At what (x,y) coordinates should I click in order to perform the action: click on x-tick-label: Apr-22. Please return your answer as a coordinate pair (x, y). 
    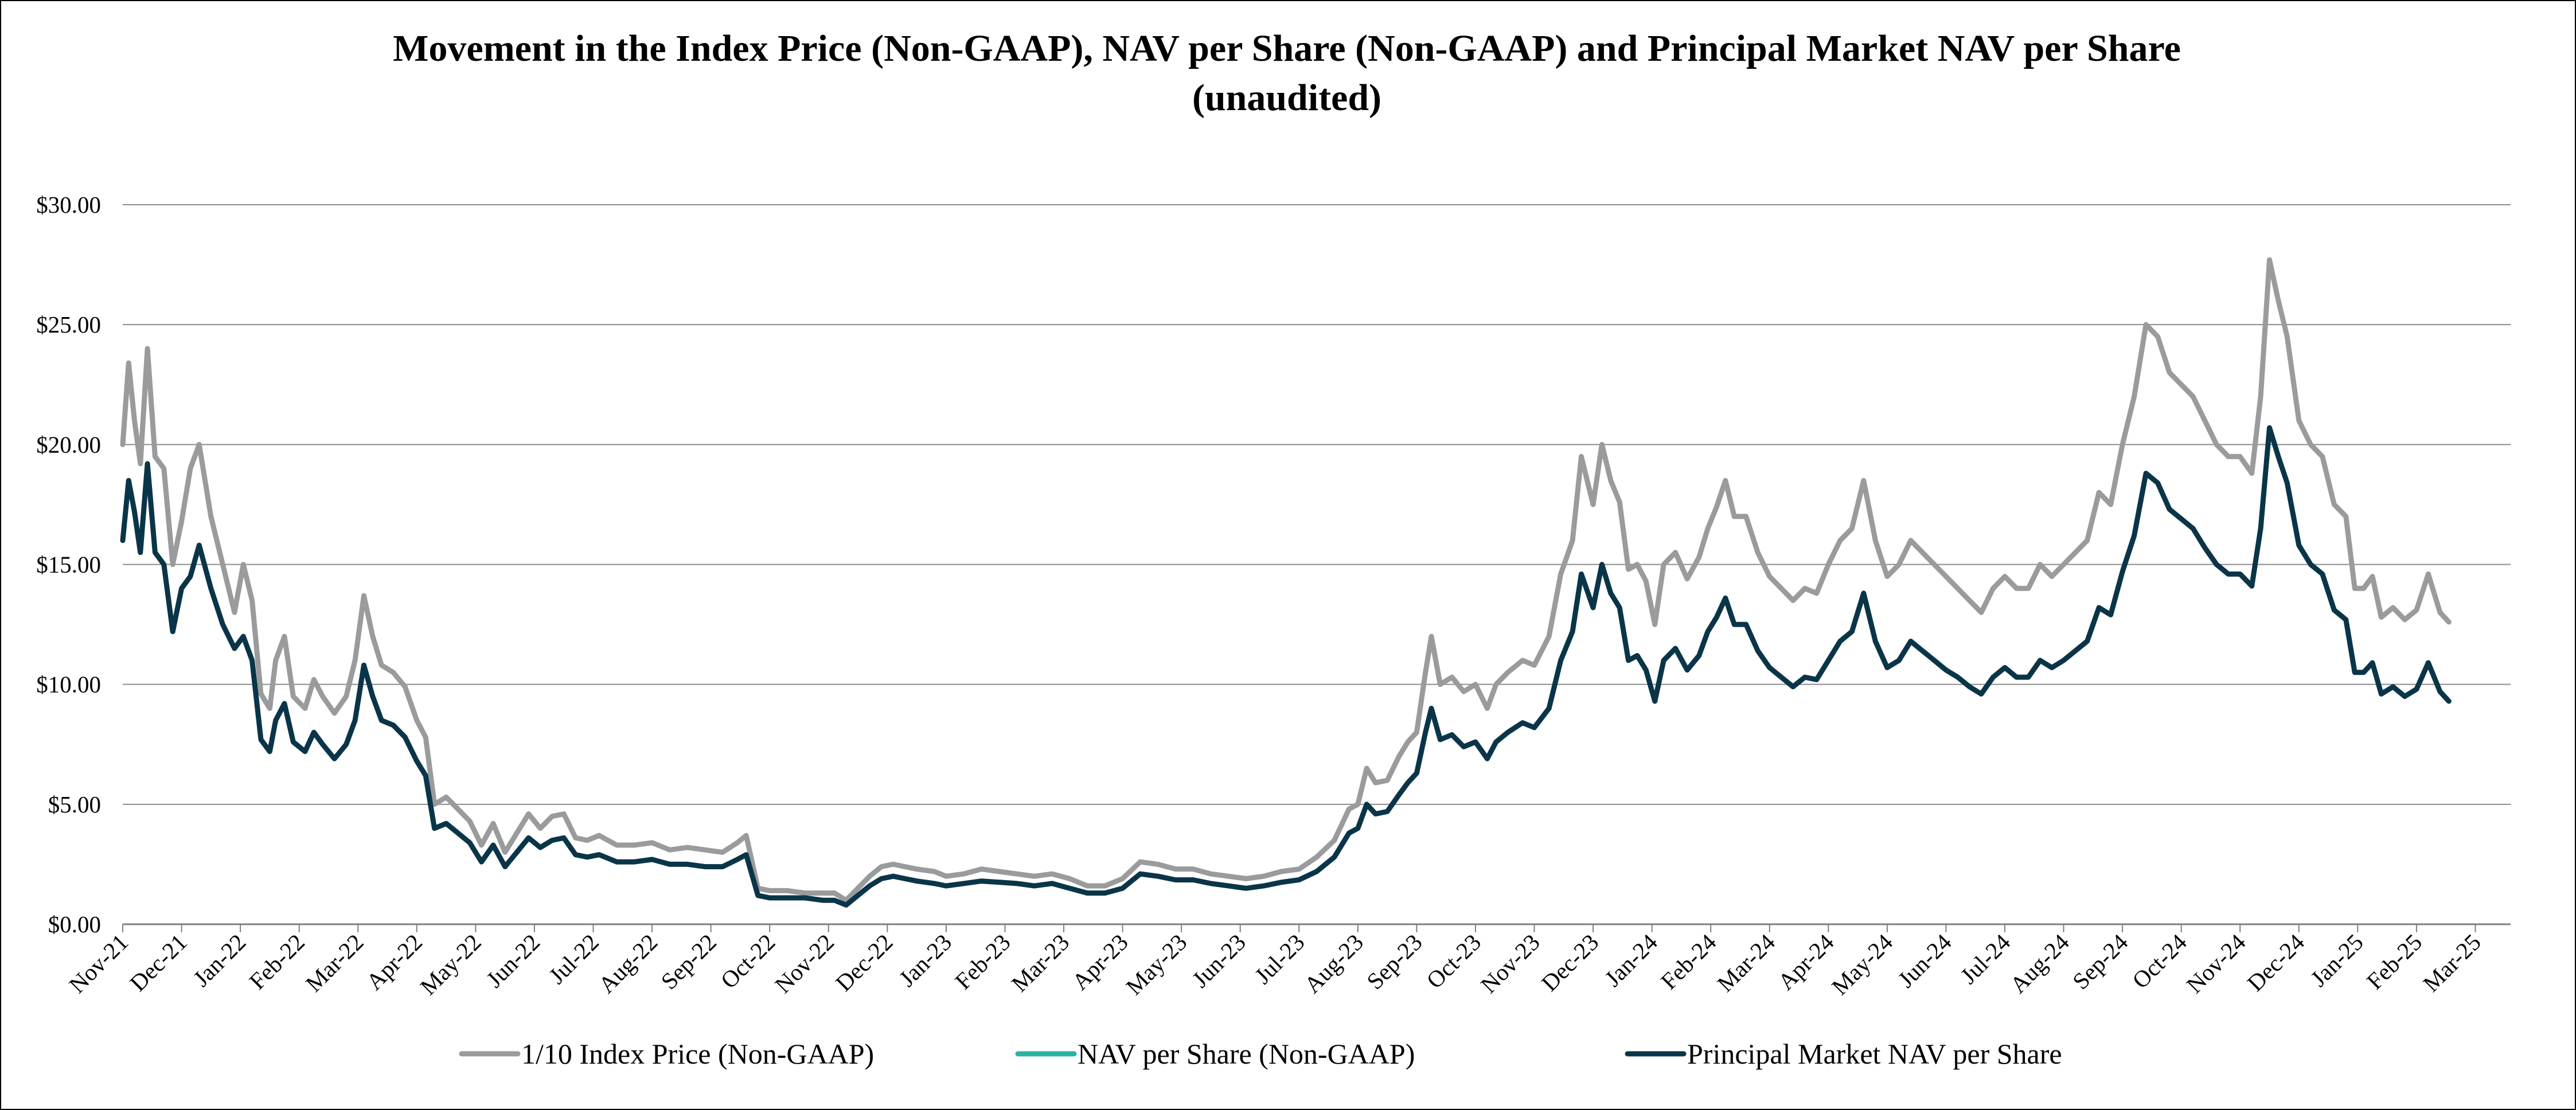
    Looking at the image, I should click on (394, 962).